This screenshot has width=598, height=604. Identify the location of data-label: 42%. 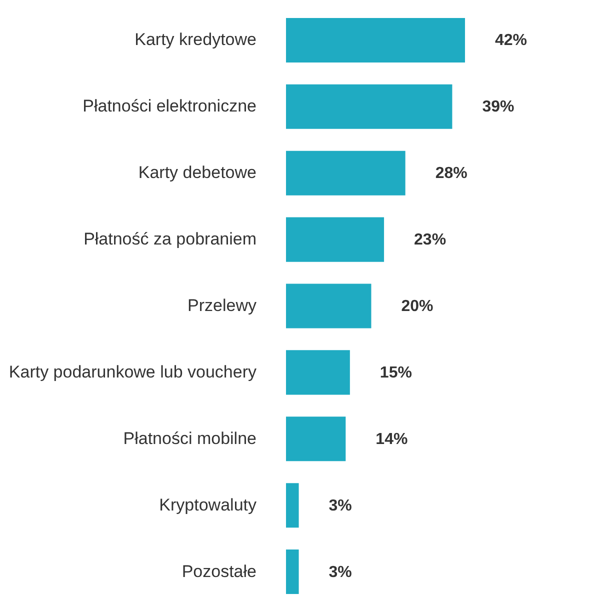
(511, 41).